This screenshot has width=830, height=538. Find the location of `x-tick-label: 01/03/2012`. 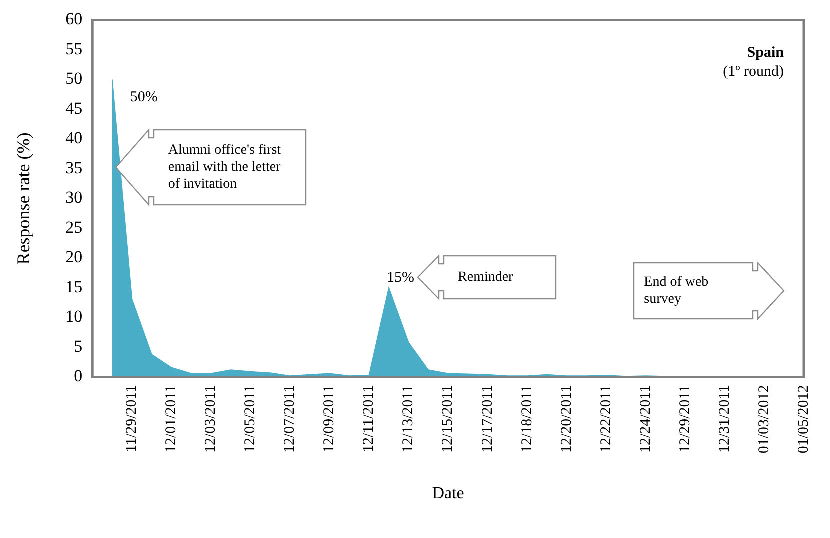

x-tick-label: 01/03/2012 is located at coordinates (764, 419).